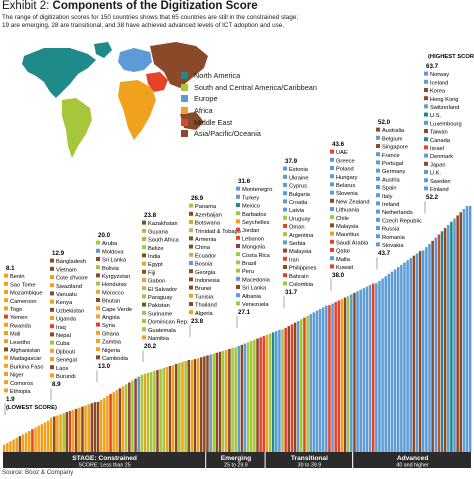 The width and height of the screenshot is (474, 479). I want to click on country-label: Mozambique, so click(26, 294).